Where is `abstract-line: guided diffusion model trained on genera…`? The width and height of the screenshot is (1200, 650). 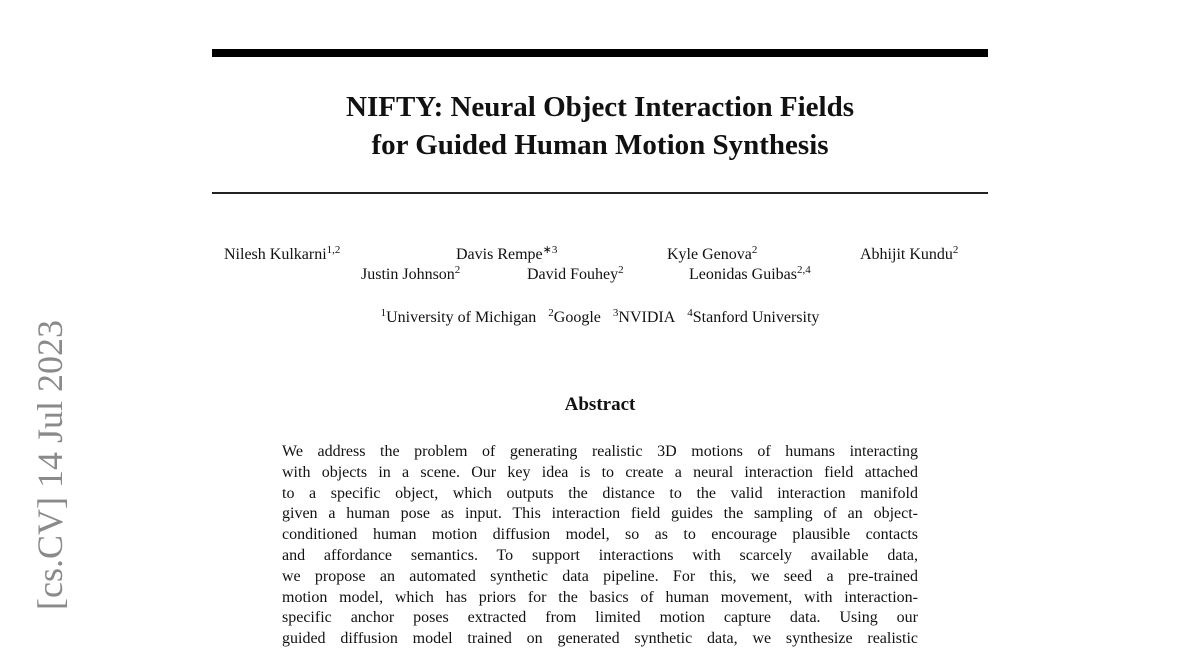 abstract-line: guided diffusion model trained on genera… is located at coordinates (600, 639).